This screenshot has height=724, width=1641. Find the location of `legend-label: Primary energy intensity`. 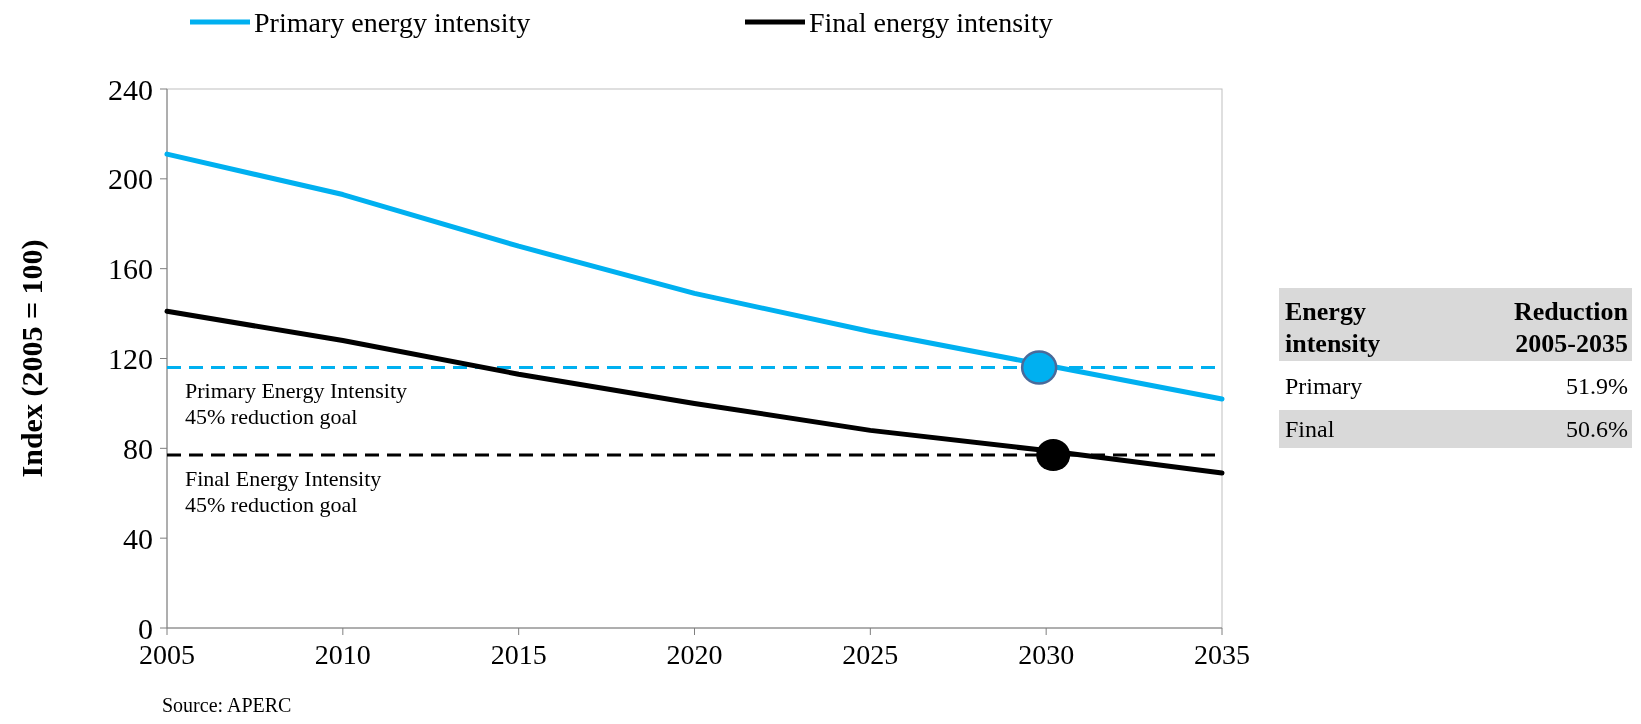

legend-label: Primary energy intensity is located at coordinates (392, 22).